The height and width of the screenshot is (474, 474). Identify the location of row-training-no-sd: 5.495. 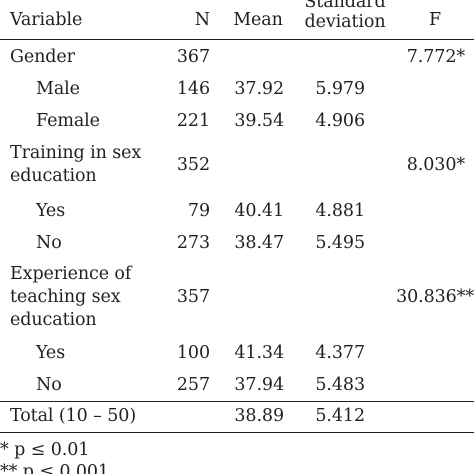
(340, 243).